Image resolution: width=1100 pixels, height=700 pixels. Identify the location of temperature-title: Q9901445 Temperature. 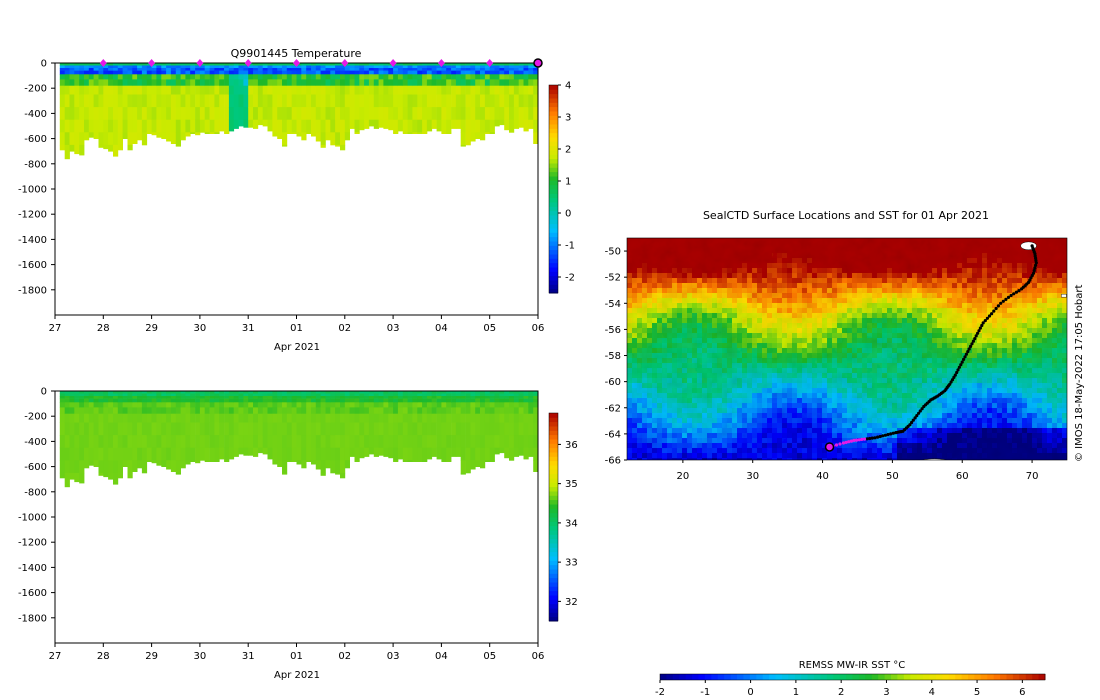
(296, 53).